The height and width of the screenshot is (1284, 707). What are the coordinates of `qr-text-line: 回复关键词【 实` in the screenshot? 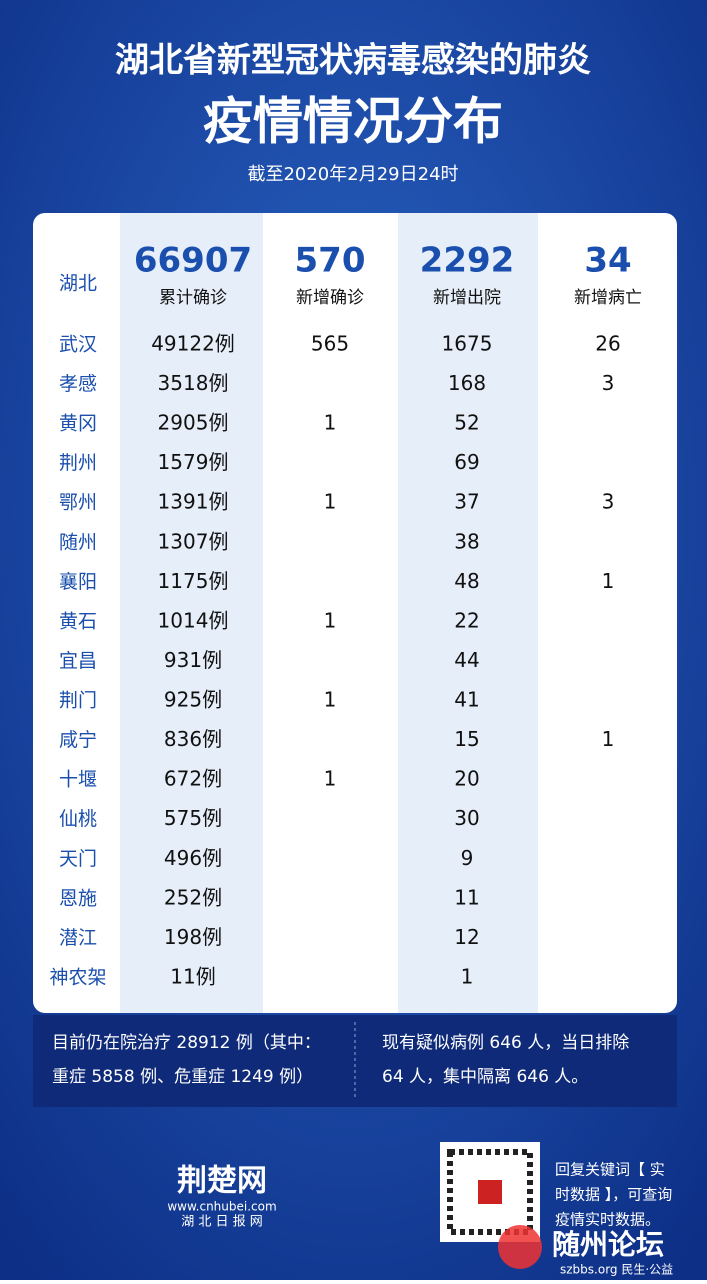 It's located at (610, 1170).